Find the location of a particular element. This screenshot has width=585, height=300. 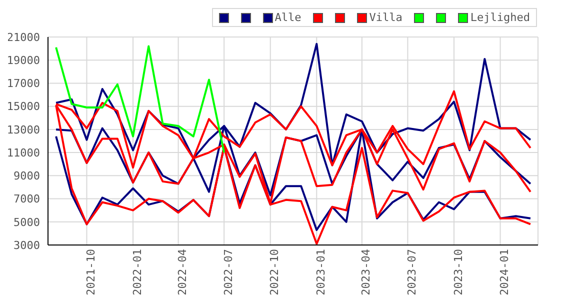

x-tick-label: 2022-10 is located at coordinates (275, 272).